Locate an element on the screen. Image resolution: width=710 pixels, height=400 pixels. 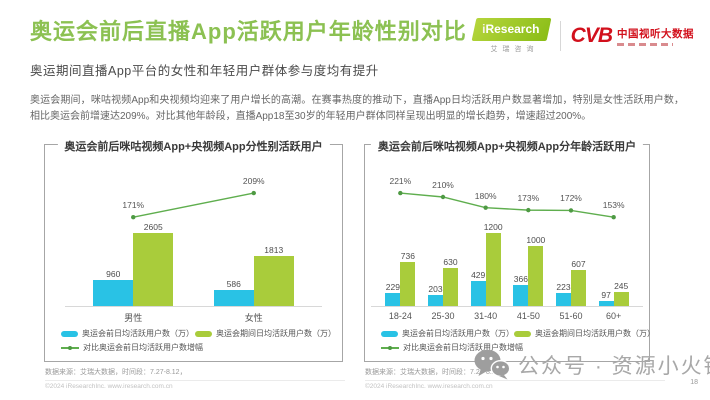
page-number: 18 is located at coordinates (694, 382).